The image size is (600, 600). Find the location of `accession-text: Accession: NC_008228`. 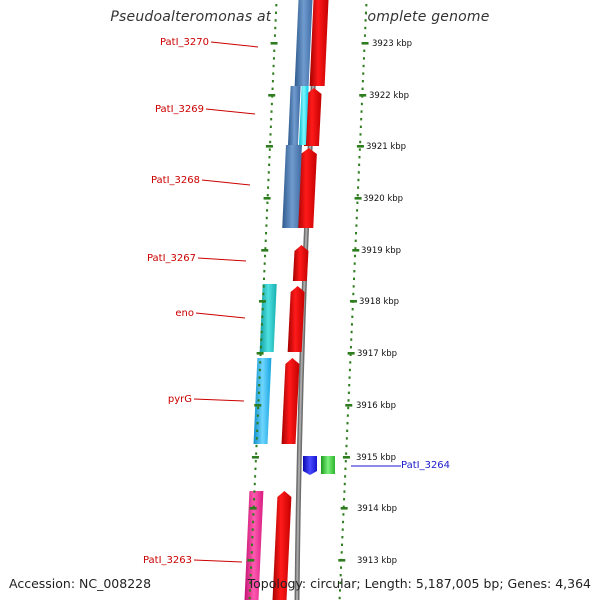

accession-text: Accession: NC_008228 is located at coordinates (80, 583).